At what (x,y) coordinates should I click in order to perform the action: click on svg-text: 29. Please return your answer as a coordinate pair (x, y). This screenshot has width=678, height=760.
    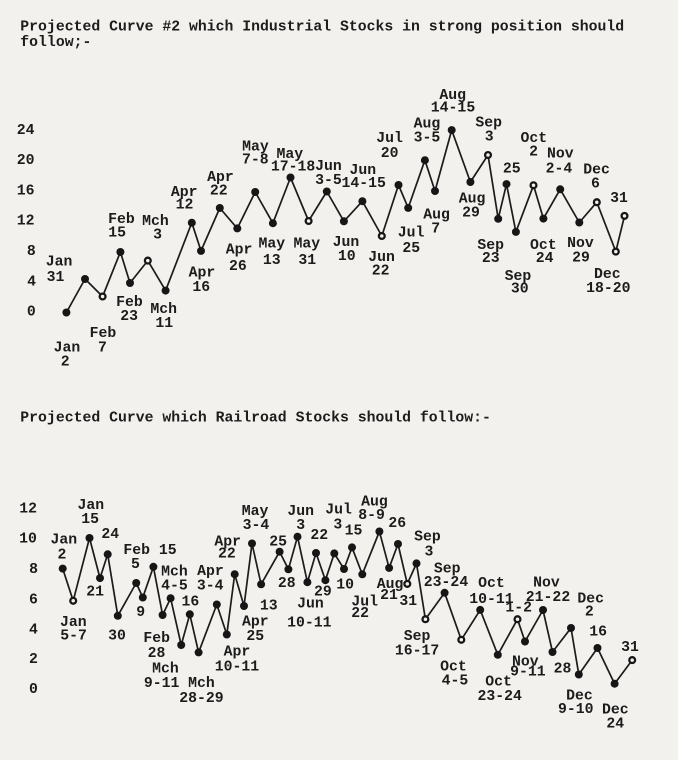
    Looking at the image, I should click on (581, 258).